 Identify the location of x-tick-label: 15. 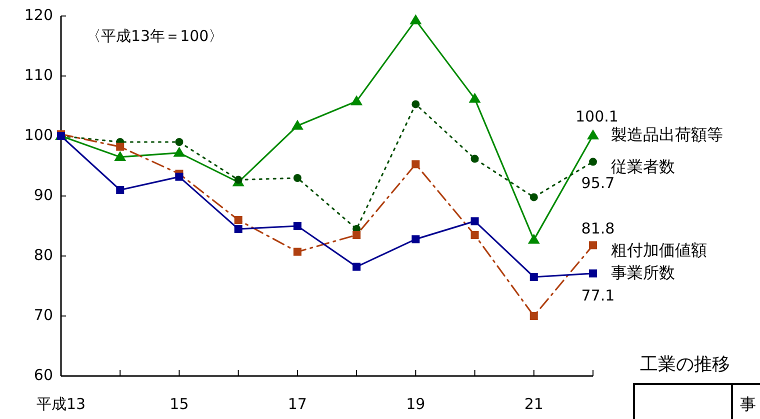
(179, 404).